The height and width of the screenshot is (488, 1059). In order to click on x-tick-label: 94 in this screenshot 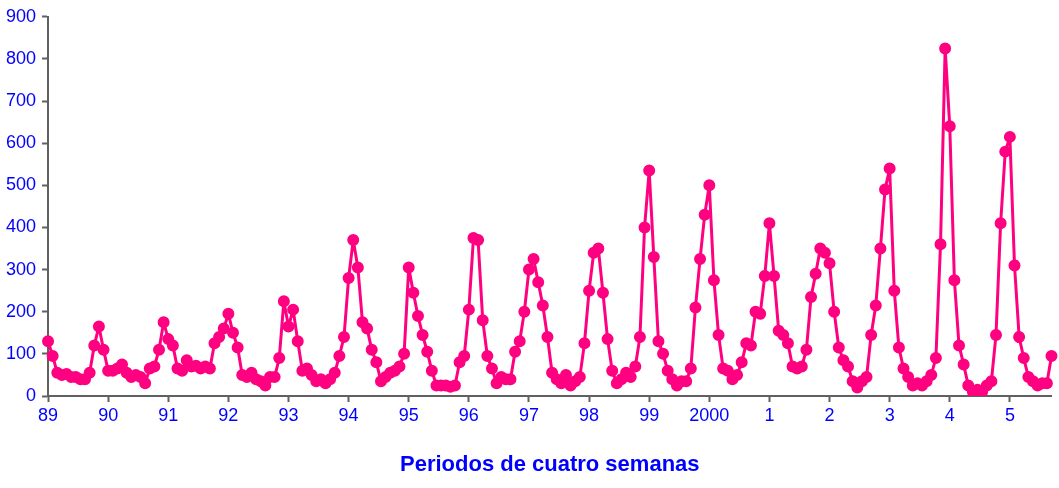, I will do `click(348, 414)`.